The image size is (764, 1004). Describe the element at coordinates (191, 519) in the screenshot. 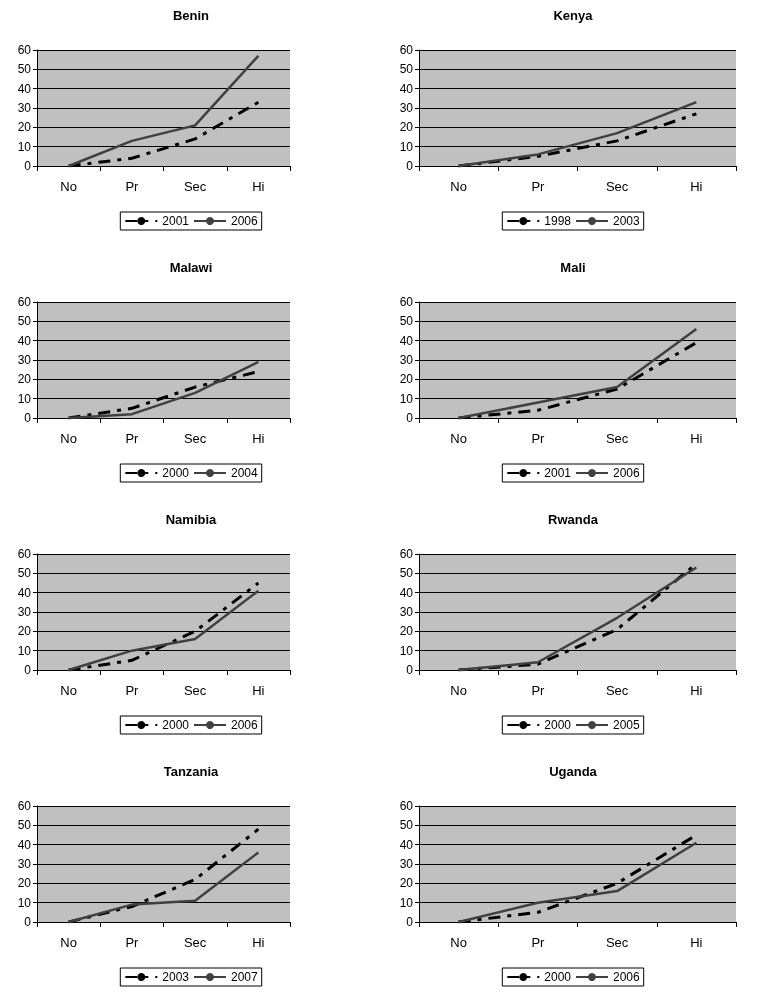

I see `chart-title: Namibia` at that location.